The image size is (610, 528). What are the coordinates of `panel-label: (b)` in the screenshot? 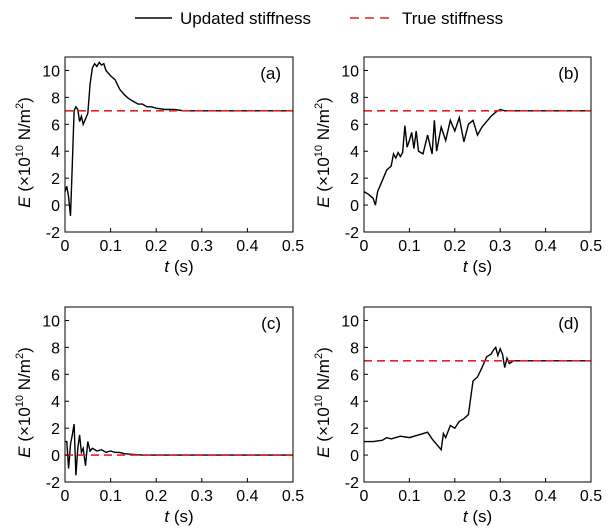 It's located at (568, 73).